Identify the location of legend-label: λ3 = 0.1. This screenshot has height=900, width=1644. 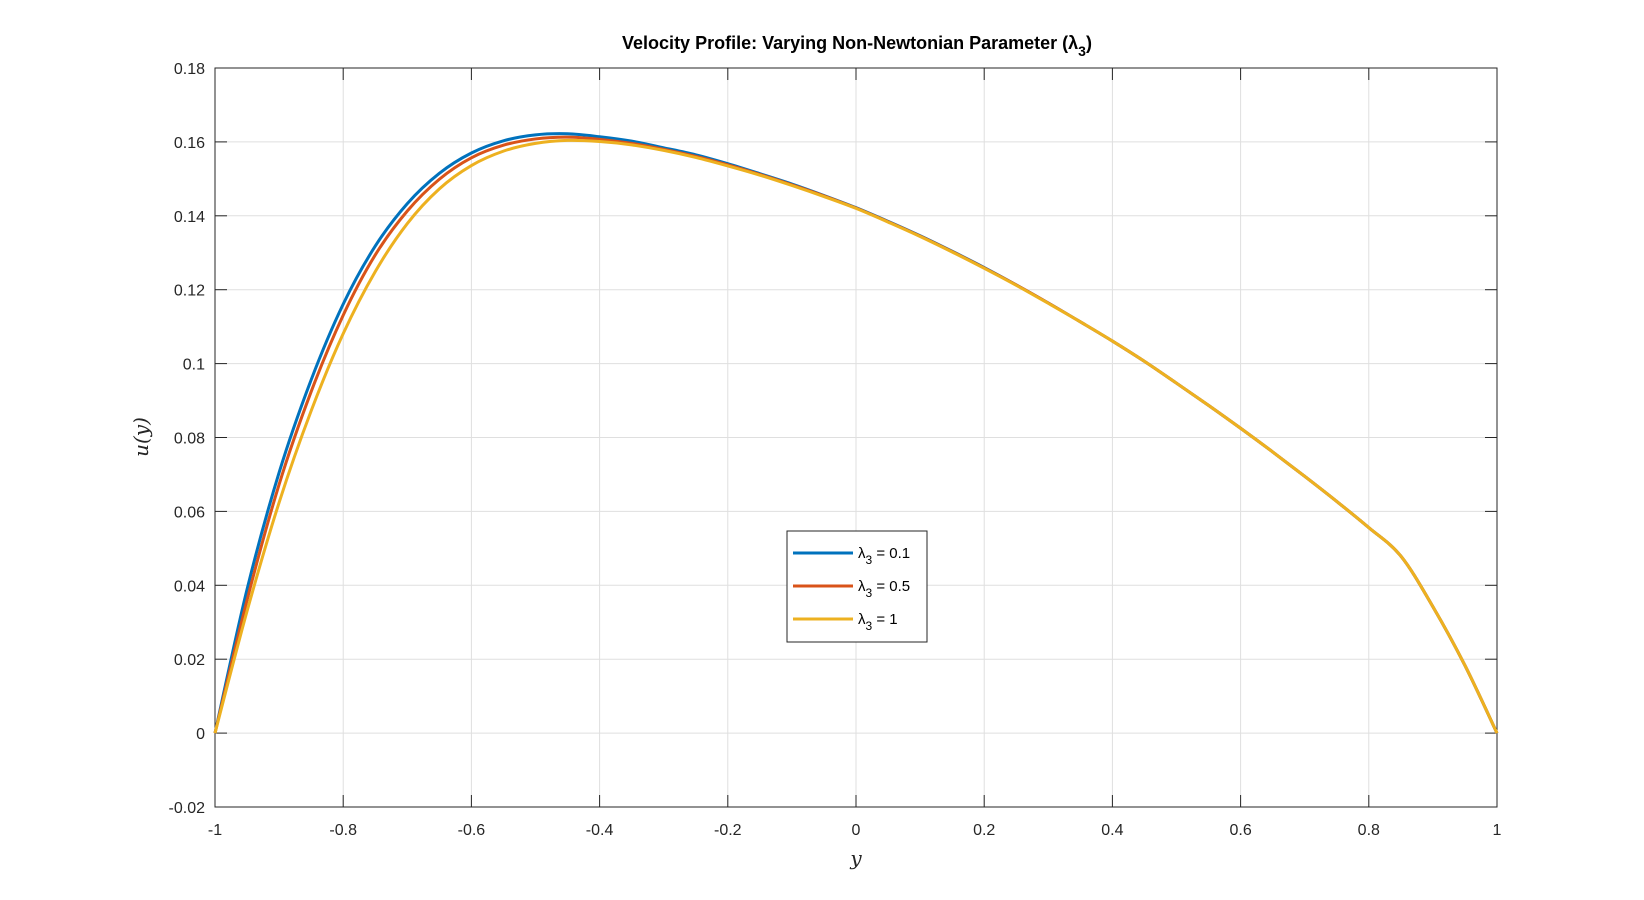
(884, 556).